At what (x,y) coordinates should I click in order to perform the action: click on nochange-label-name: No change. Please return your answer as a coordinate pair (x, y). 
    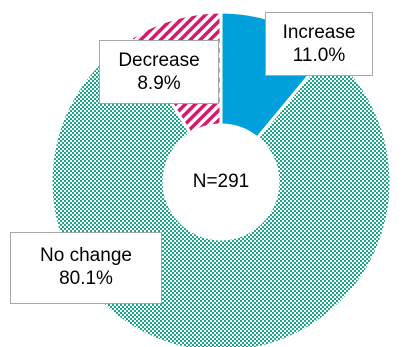
    Looking at the image, I should click on (86, 255).